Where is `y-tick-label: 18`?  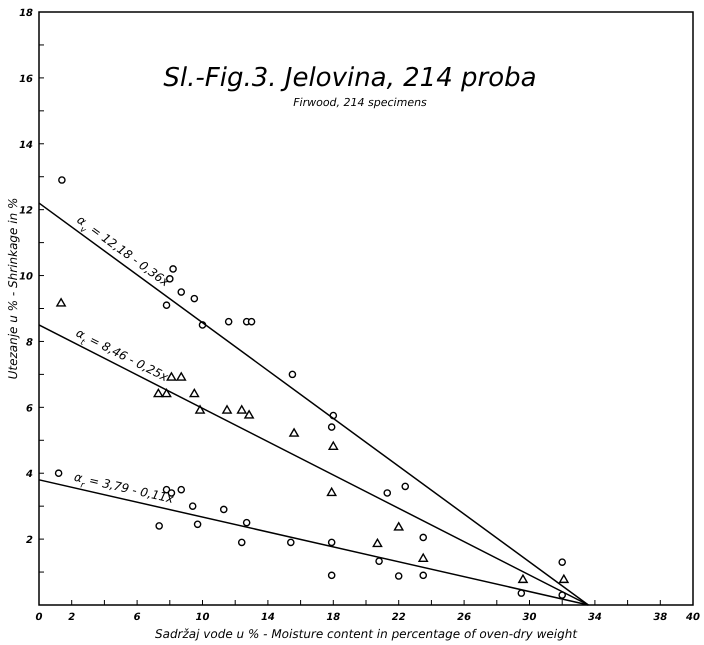
y-tick-label: 18 is located at coordinates (26, 13).